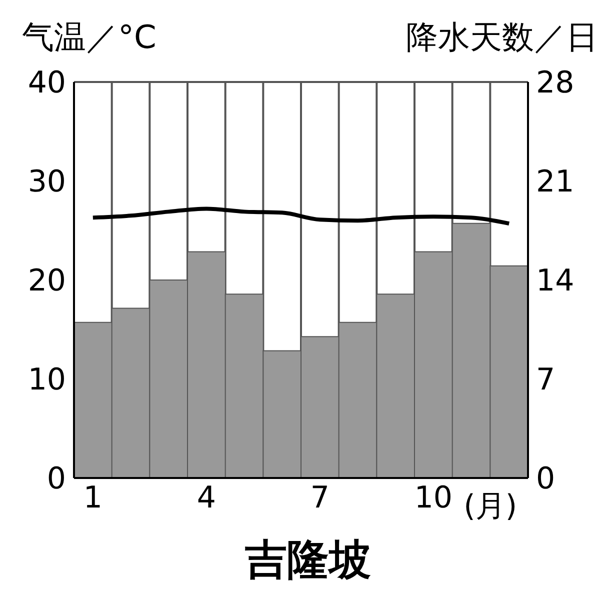 The width and height of the screenshot is (600, 610). Describe the element at coordinates (47, 281) in the screenshot. I see `y-tick-label: 20` at that location.